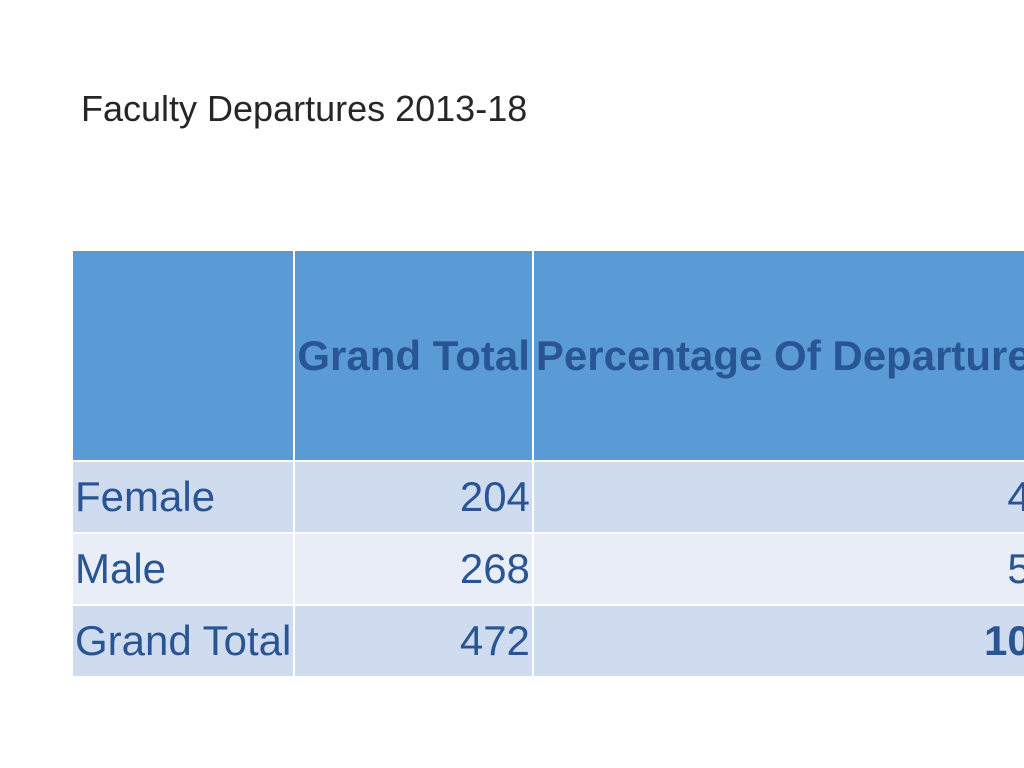 The image size is (1024, 768). What do you see at coordinates (413, 497) in the screenshot?
I see `row-total: 204` at bounding box center [413, 497].